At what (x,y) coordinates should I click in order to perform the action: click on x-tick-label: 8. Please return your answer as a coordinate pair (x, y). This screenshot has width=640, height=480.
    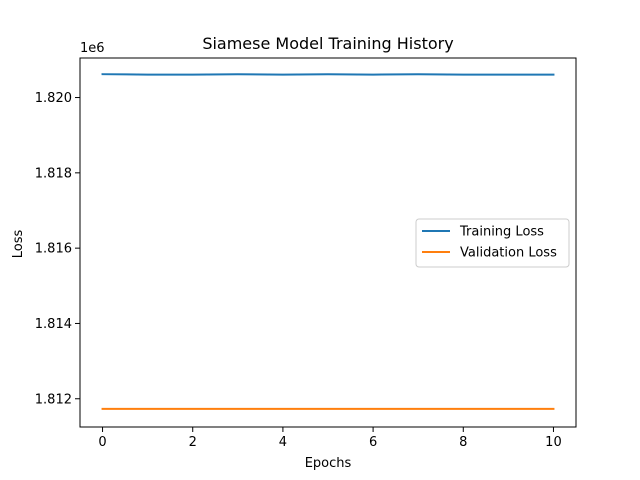
    Looking at the image, I should click on (463, 442).